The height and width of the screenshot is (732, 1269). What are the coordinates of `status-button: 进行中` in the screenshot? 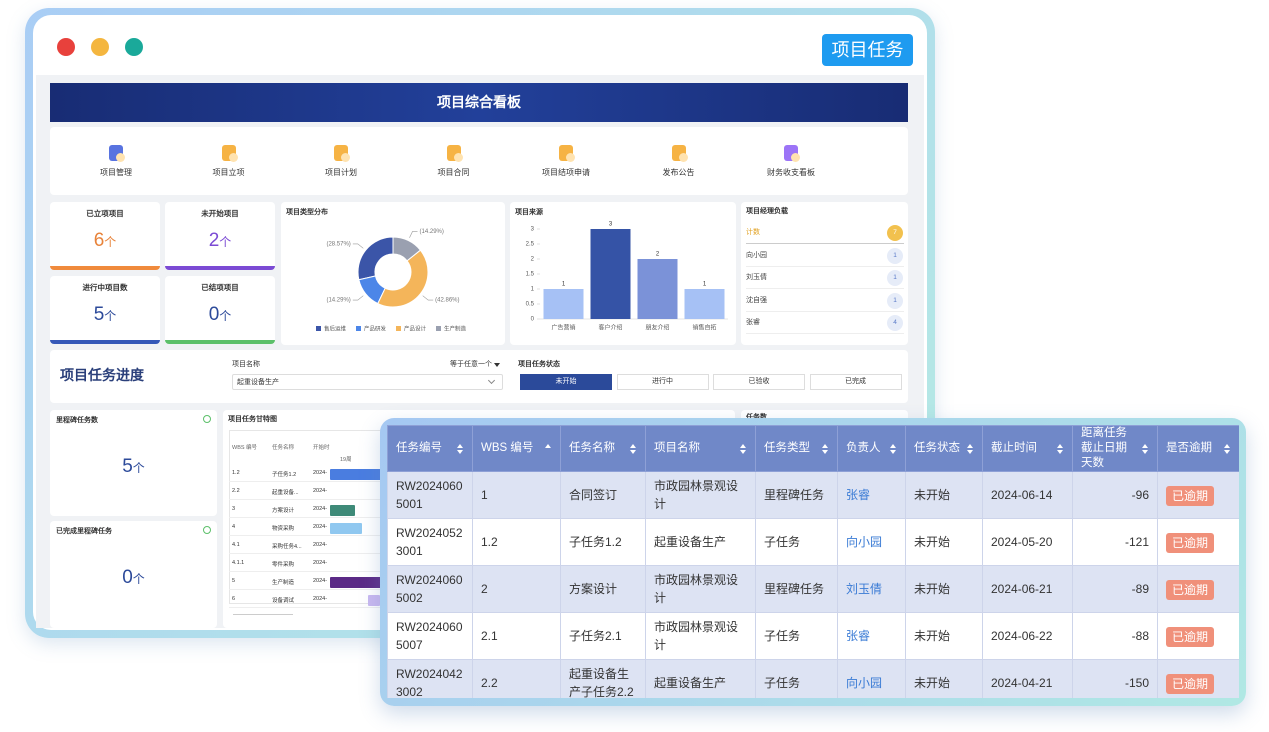 It's located at (662, 382).